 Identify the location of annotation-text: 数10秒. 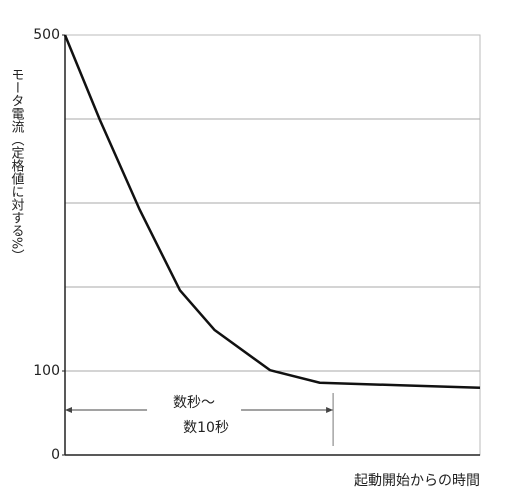
(206, 428).